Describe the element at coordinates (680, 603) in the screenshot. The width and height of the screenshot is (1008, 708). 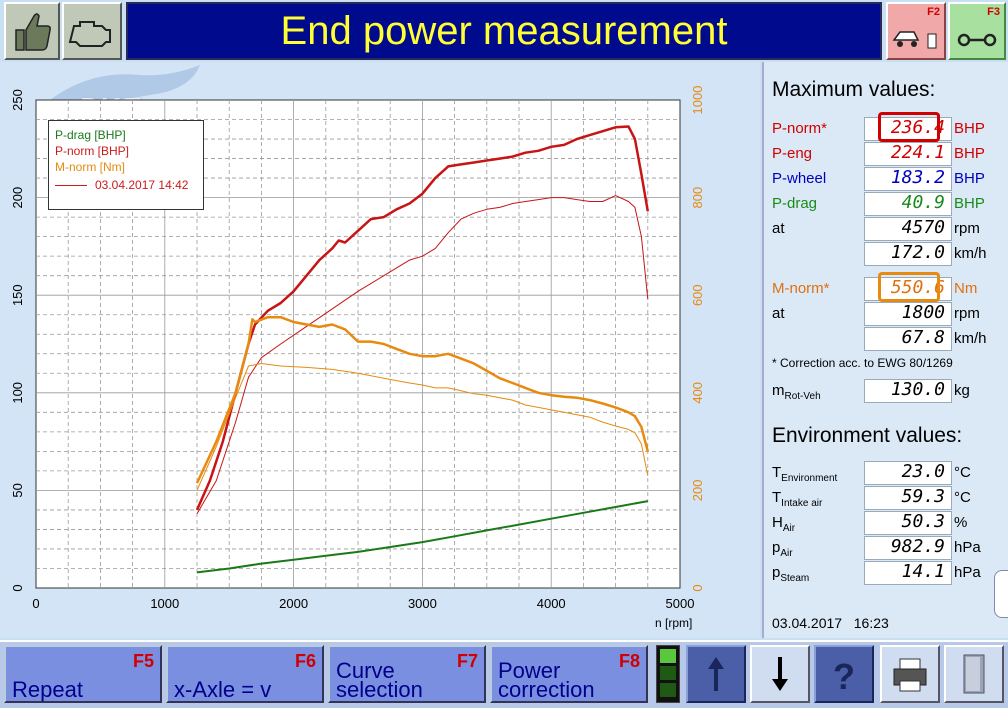
I see `x-tick-label: 5000` at that location.